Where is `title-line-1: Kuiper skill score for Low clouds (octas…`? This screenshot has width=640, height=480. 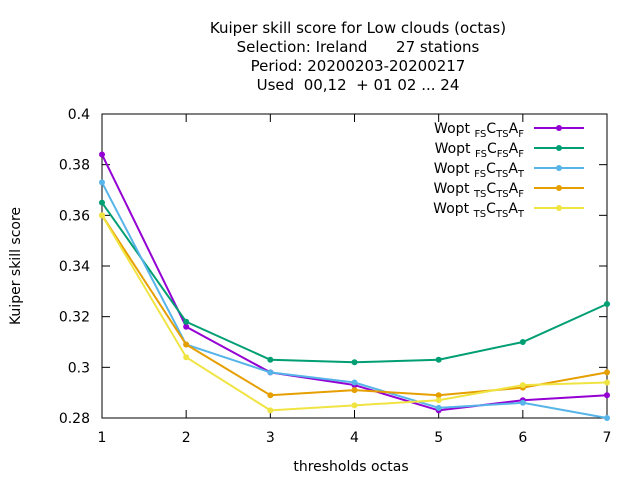
title-line-1: Kuiper skill score for Low clouds (octas… is located at coordinates (358, 28).